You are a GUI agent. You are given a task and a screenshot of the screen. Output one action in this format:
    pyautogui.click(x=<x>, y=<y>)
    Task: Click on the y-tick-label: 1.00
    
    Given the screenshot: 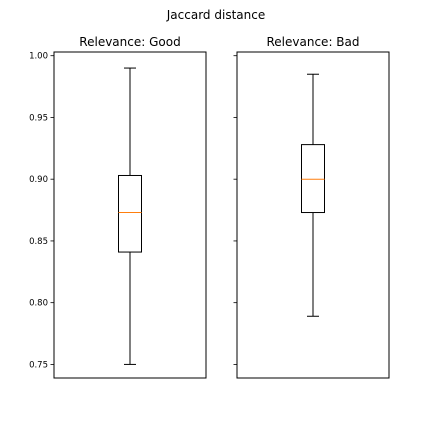 What is the action you would take?
    pyautogui.click(x=38, y=57)
    